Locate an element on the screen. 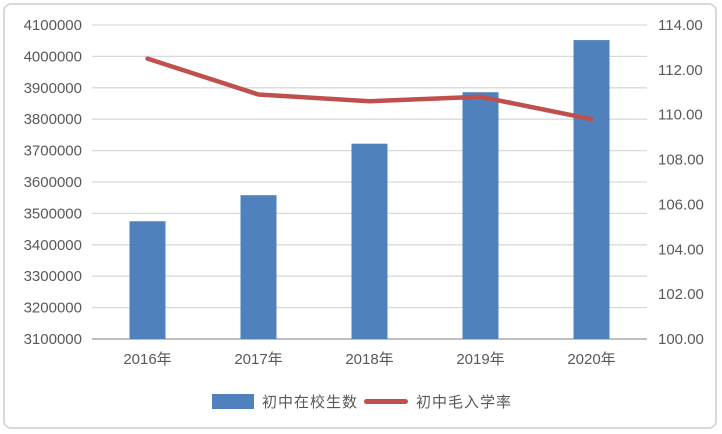  legend: 初中在校生数 初中毛入学率 is located at coordinates (360, 401).